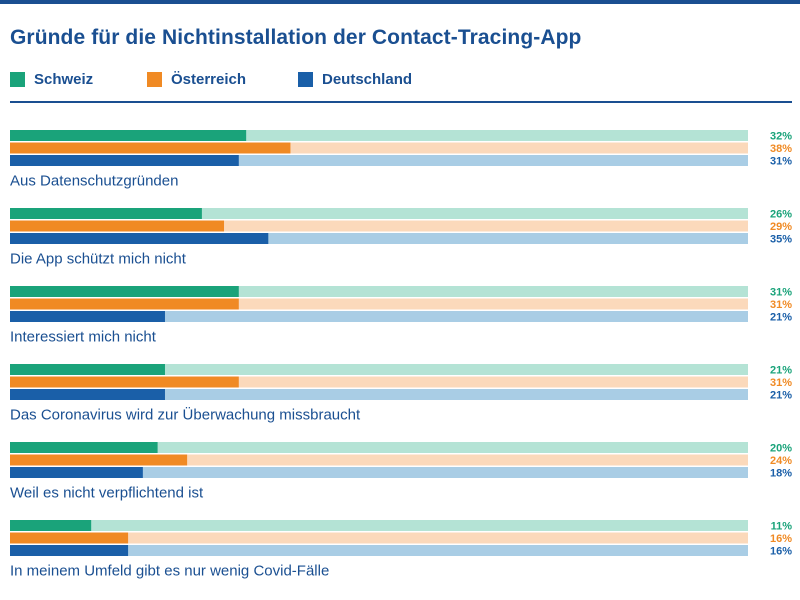 This screenshot has width=800, height=600. What do you see at coordinates (781, 227) in the screenshot?
I see `value-label-oesterreich: 29%` at bounding box center [781, 227].